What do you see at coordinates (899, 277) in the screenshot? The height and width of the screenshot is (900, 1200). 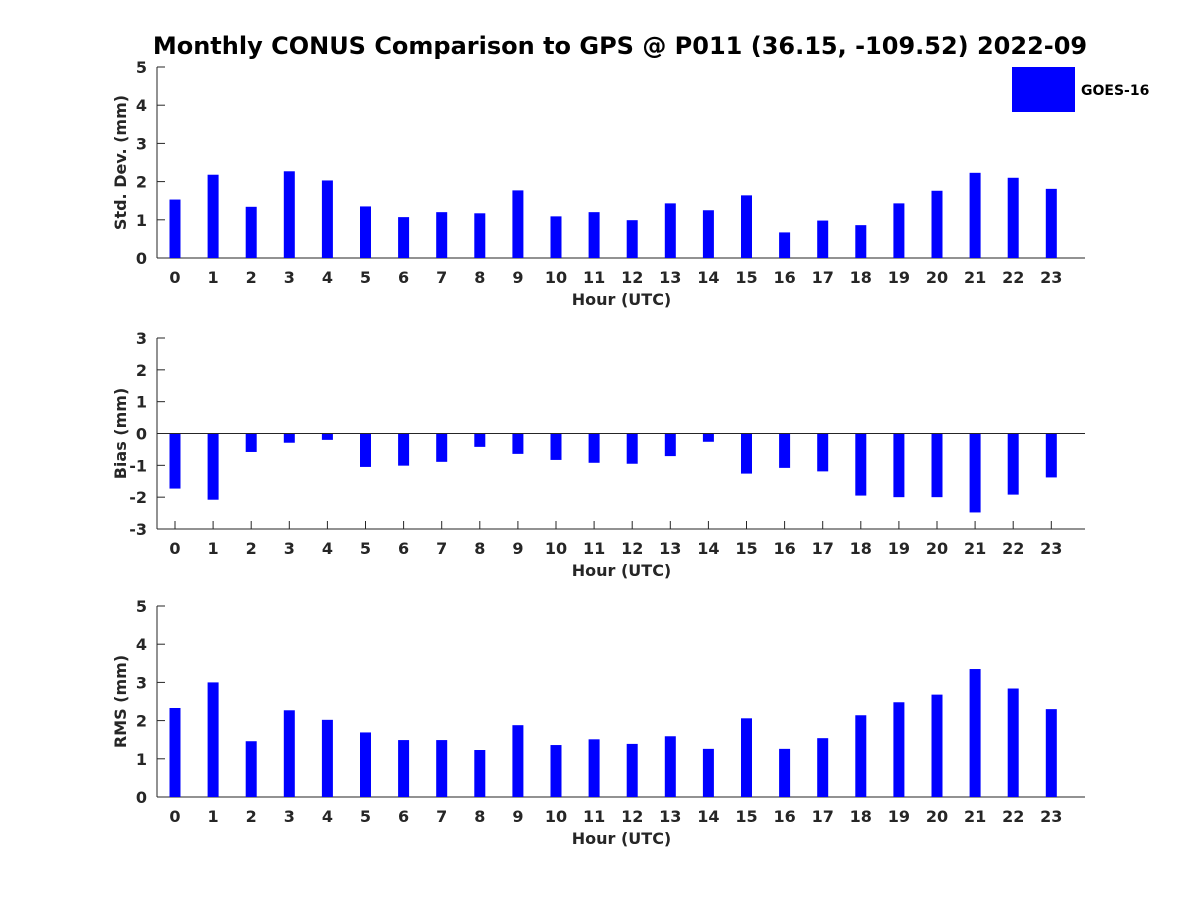 I see `x-tick-label: 19` at bounding box center [899, 277].